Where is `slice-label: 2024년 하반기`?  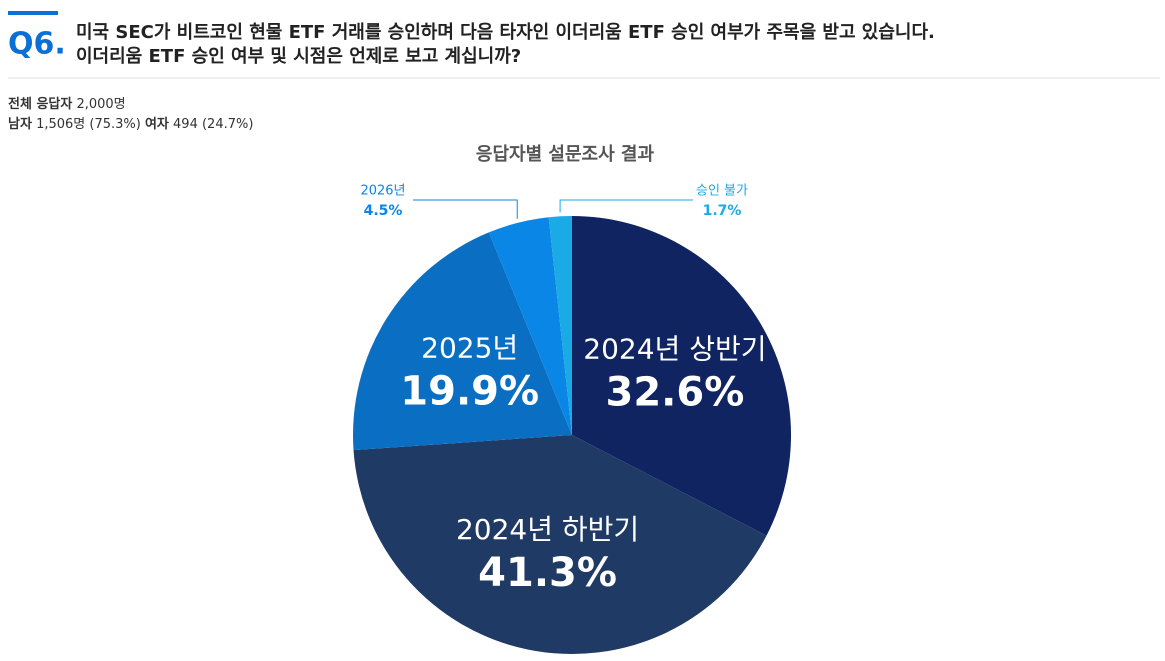 slice-label: 2024년 하반기 is located at coordinates (547, 529).